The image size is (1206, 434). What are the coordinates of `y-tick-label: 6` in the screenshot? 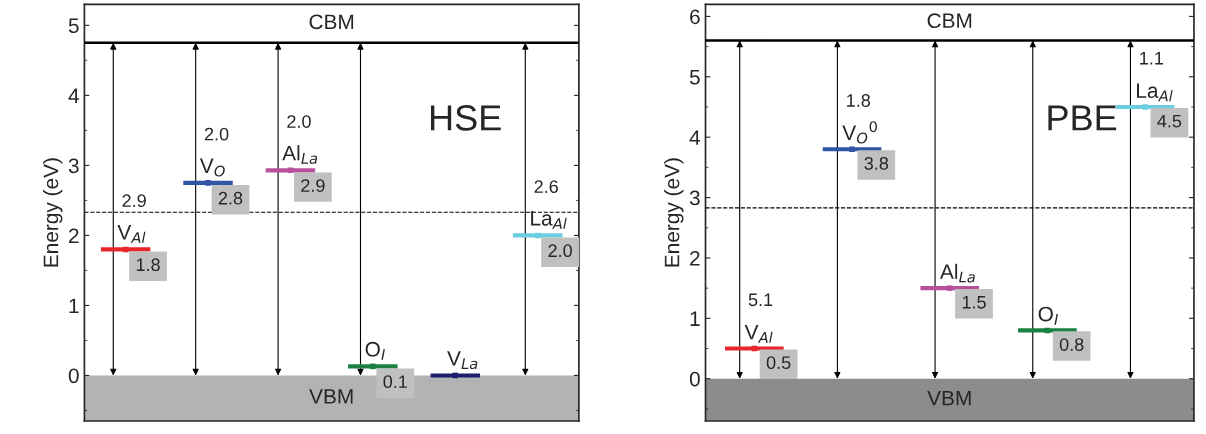 It's located at (695, 17).